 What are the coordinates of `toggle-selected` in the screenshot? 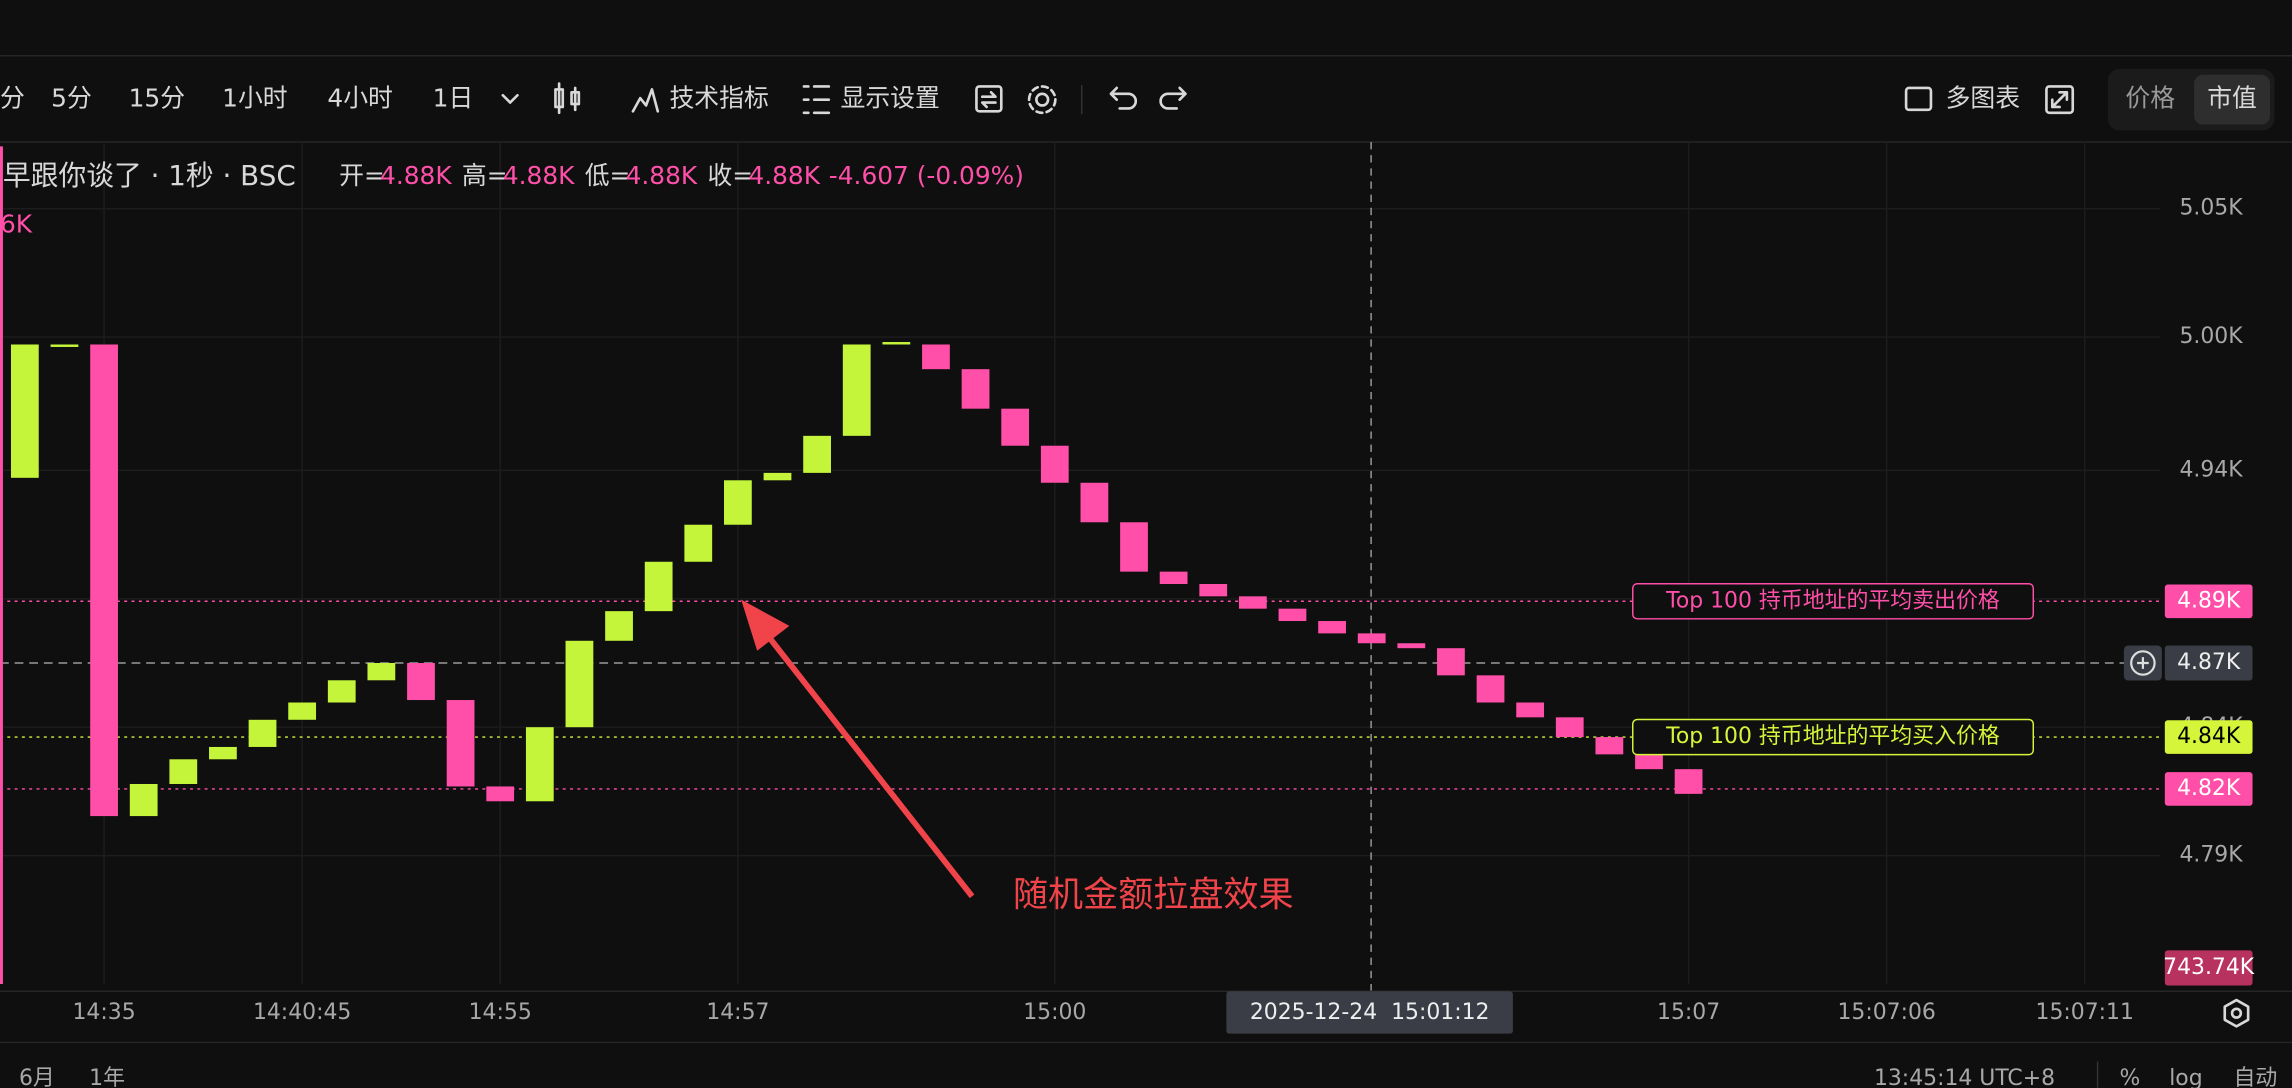 It's located at (2232, 99).